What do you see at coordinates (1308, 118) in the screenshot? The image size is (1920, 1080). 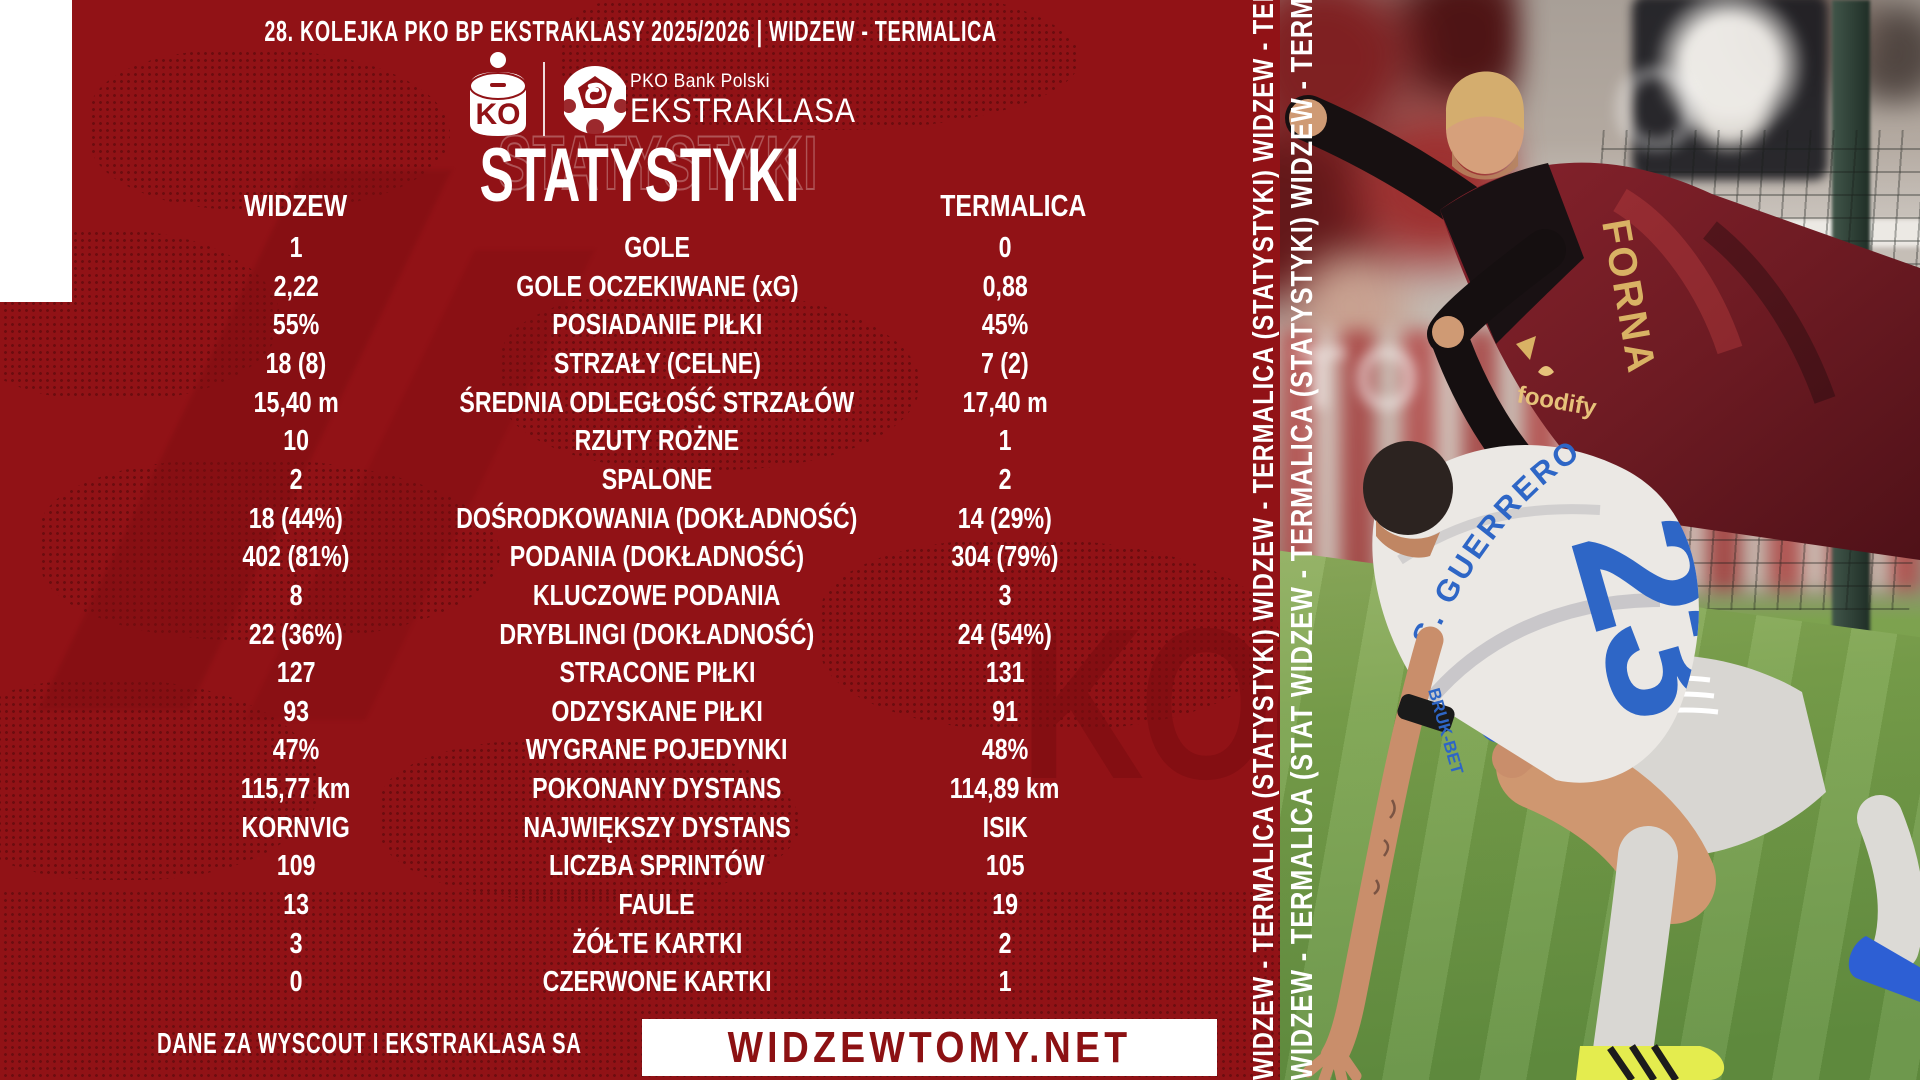 I see `home-player-fist` at bounding box center [1308, 118].